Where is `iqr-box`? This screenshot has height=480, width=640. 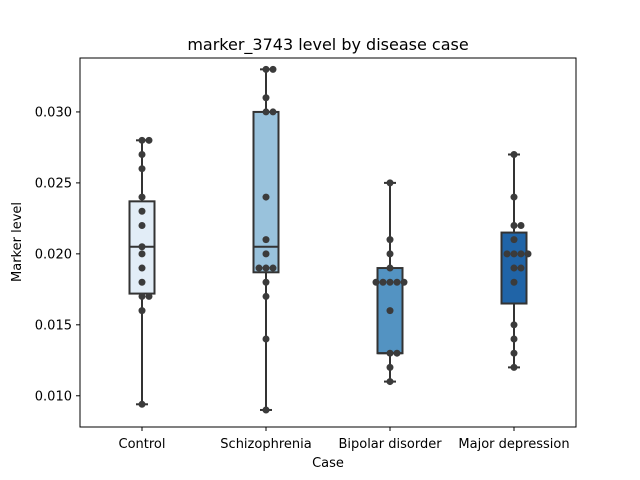
iqr-box is located at coordinates (266, 192).